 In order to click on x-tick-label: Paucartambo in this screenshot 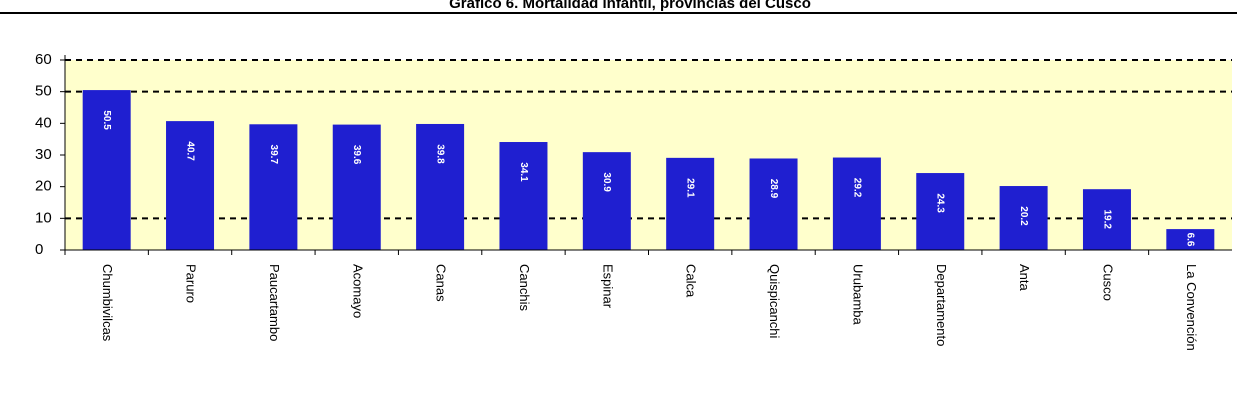, I will do `click(274, 302)`.